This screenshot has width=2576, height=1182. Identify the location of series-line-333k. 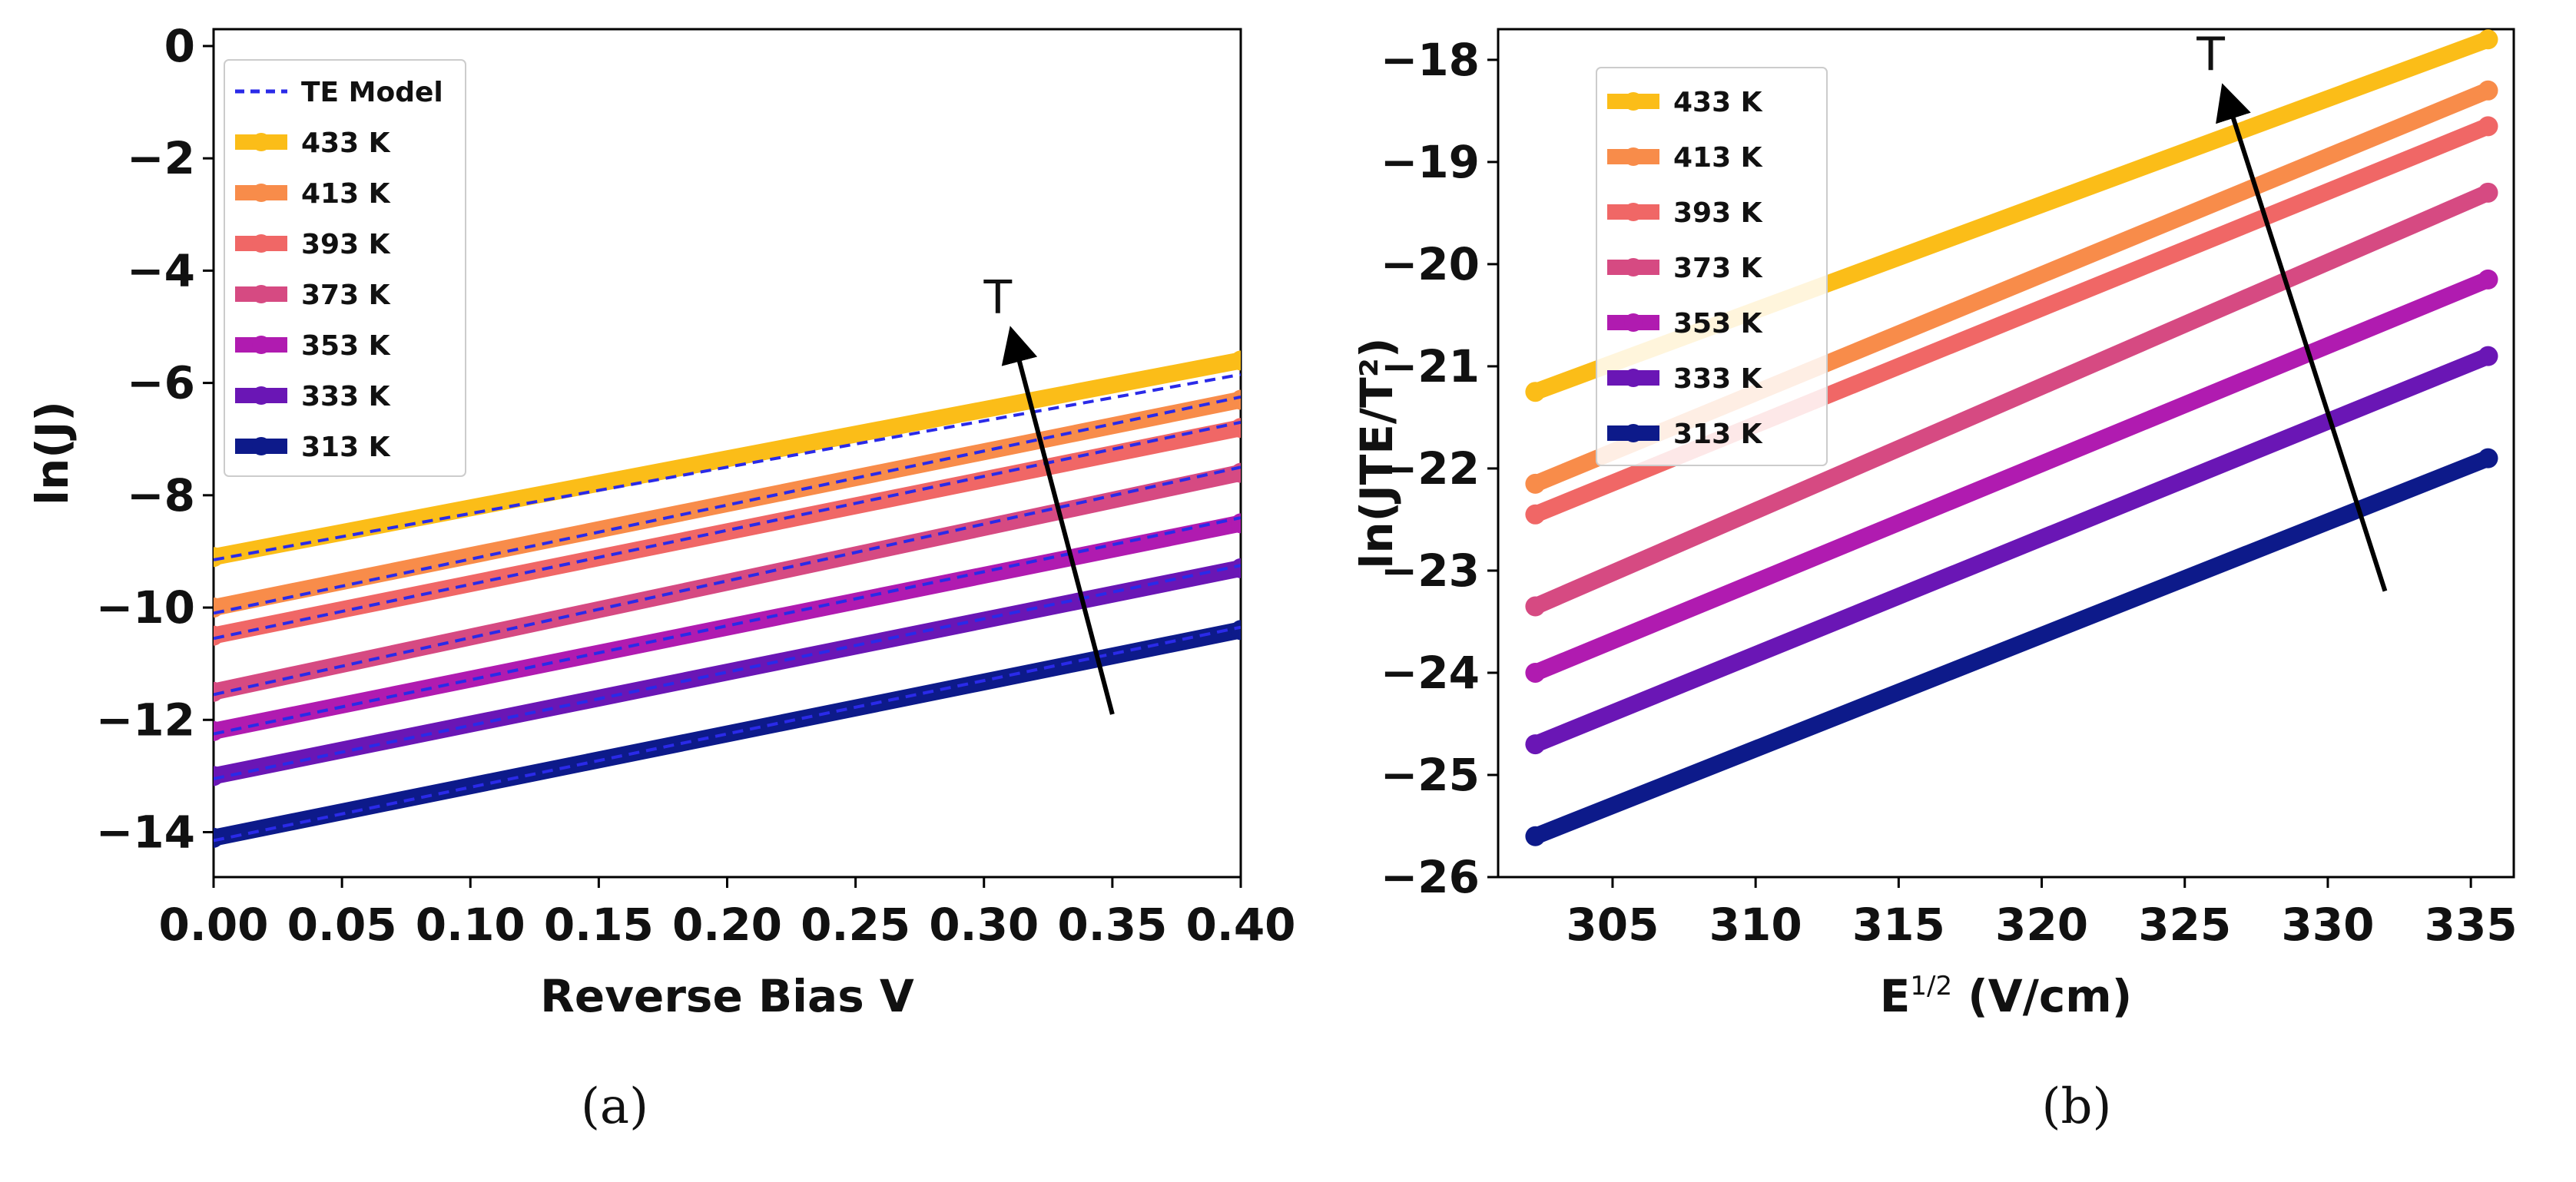
(727, 672).